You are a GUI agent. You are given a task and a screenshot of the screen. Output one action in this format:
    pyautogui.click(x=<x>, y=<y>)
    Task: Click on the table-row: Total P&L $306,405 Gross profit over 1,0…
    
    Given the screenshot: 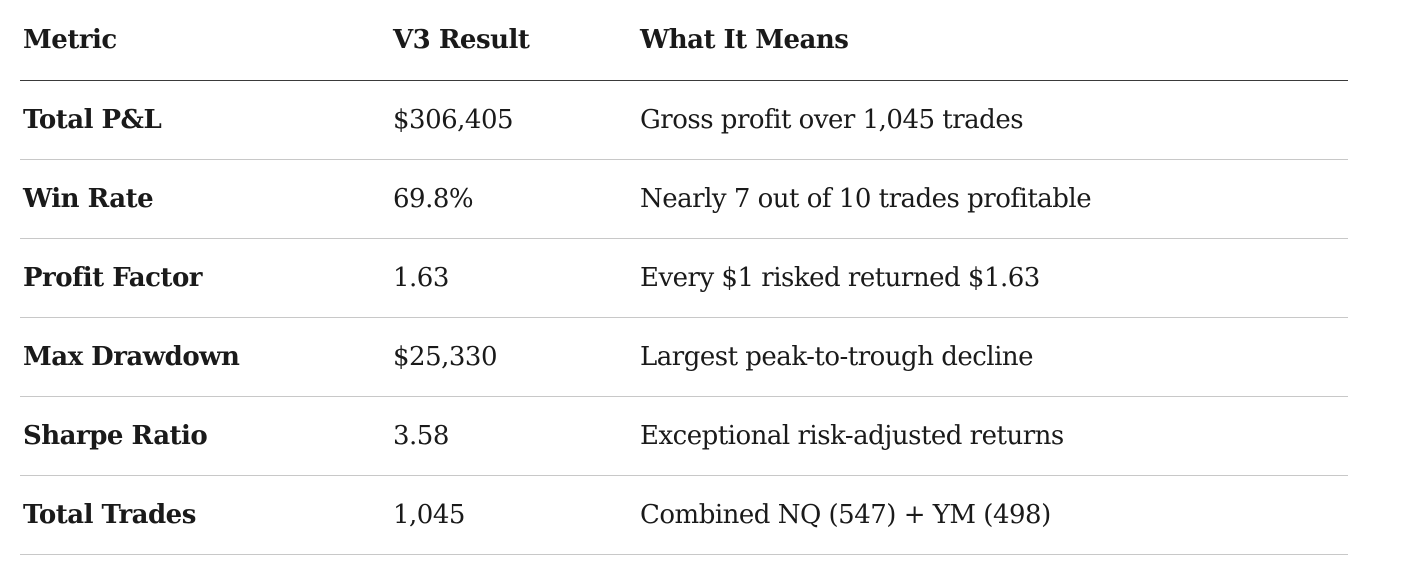 What is the action you would take?
    pyautogui.click(x=684, y=120)
    